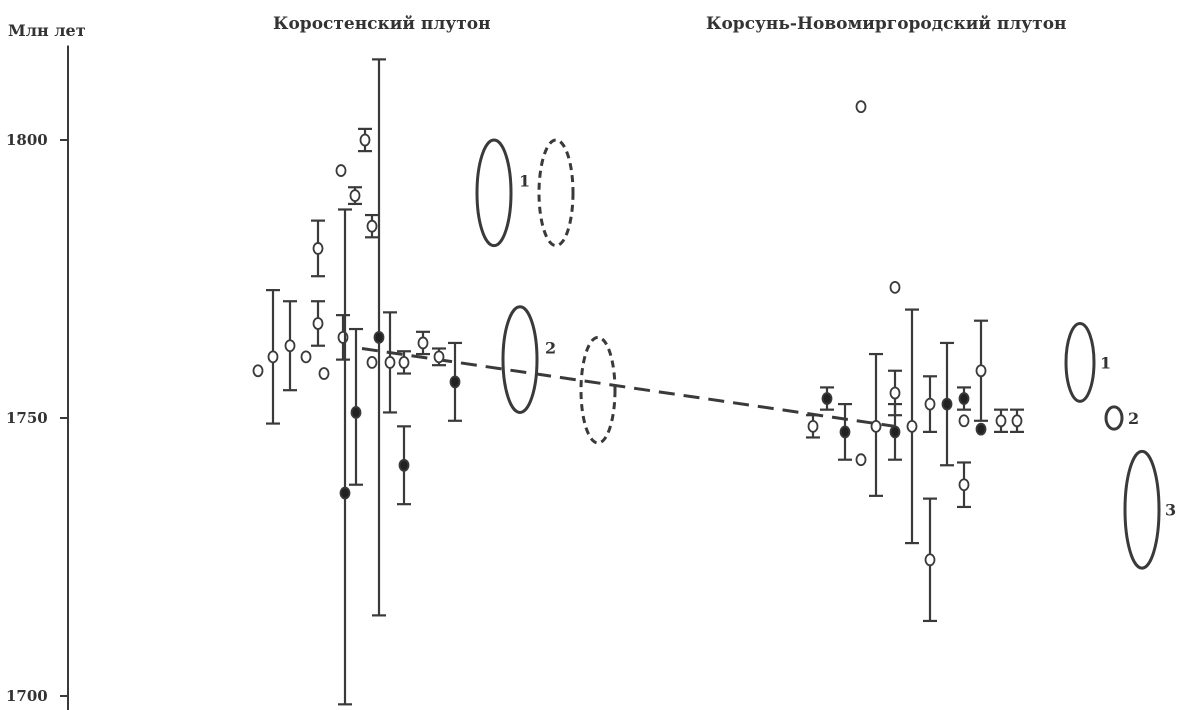  Describe the element at coordinates (382, 24) in the screenshot. I see `group-label-korosten: Коростенский плутон` at that location.